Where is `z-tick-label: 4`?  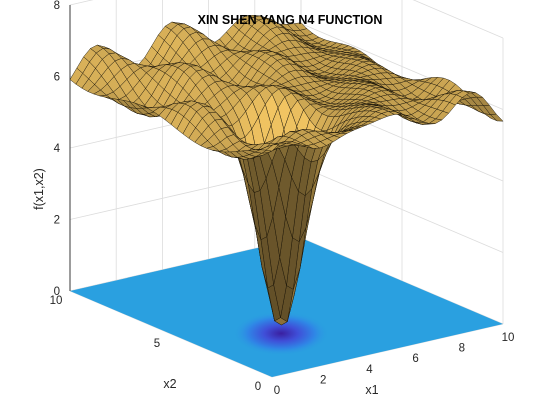 z-tick-label: 4 is located at coordinates (57, 149).